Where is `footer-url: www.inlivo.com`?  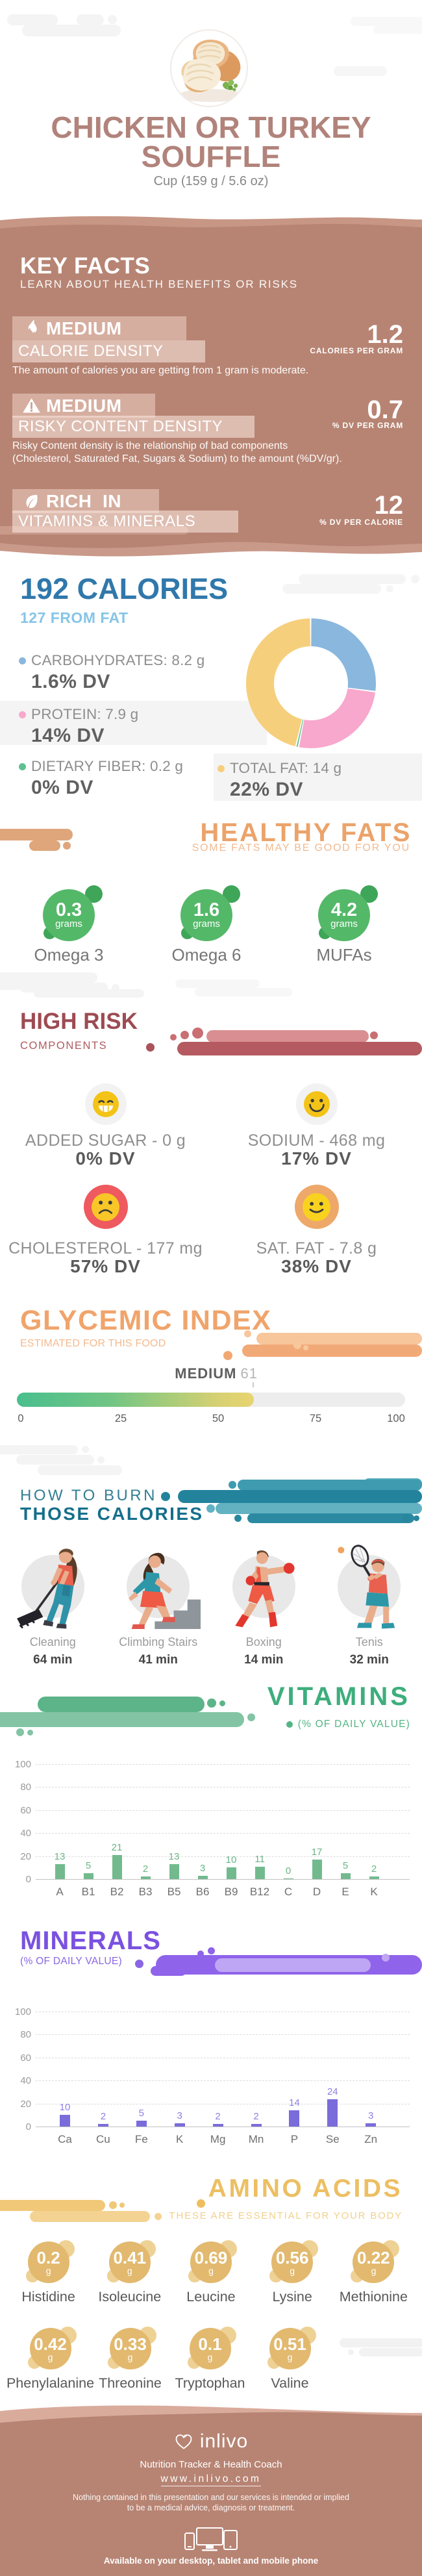 footer-url: www.inlivo.com is located at coordinates (211, 2479).